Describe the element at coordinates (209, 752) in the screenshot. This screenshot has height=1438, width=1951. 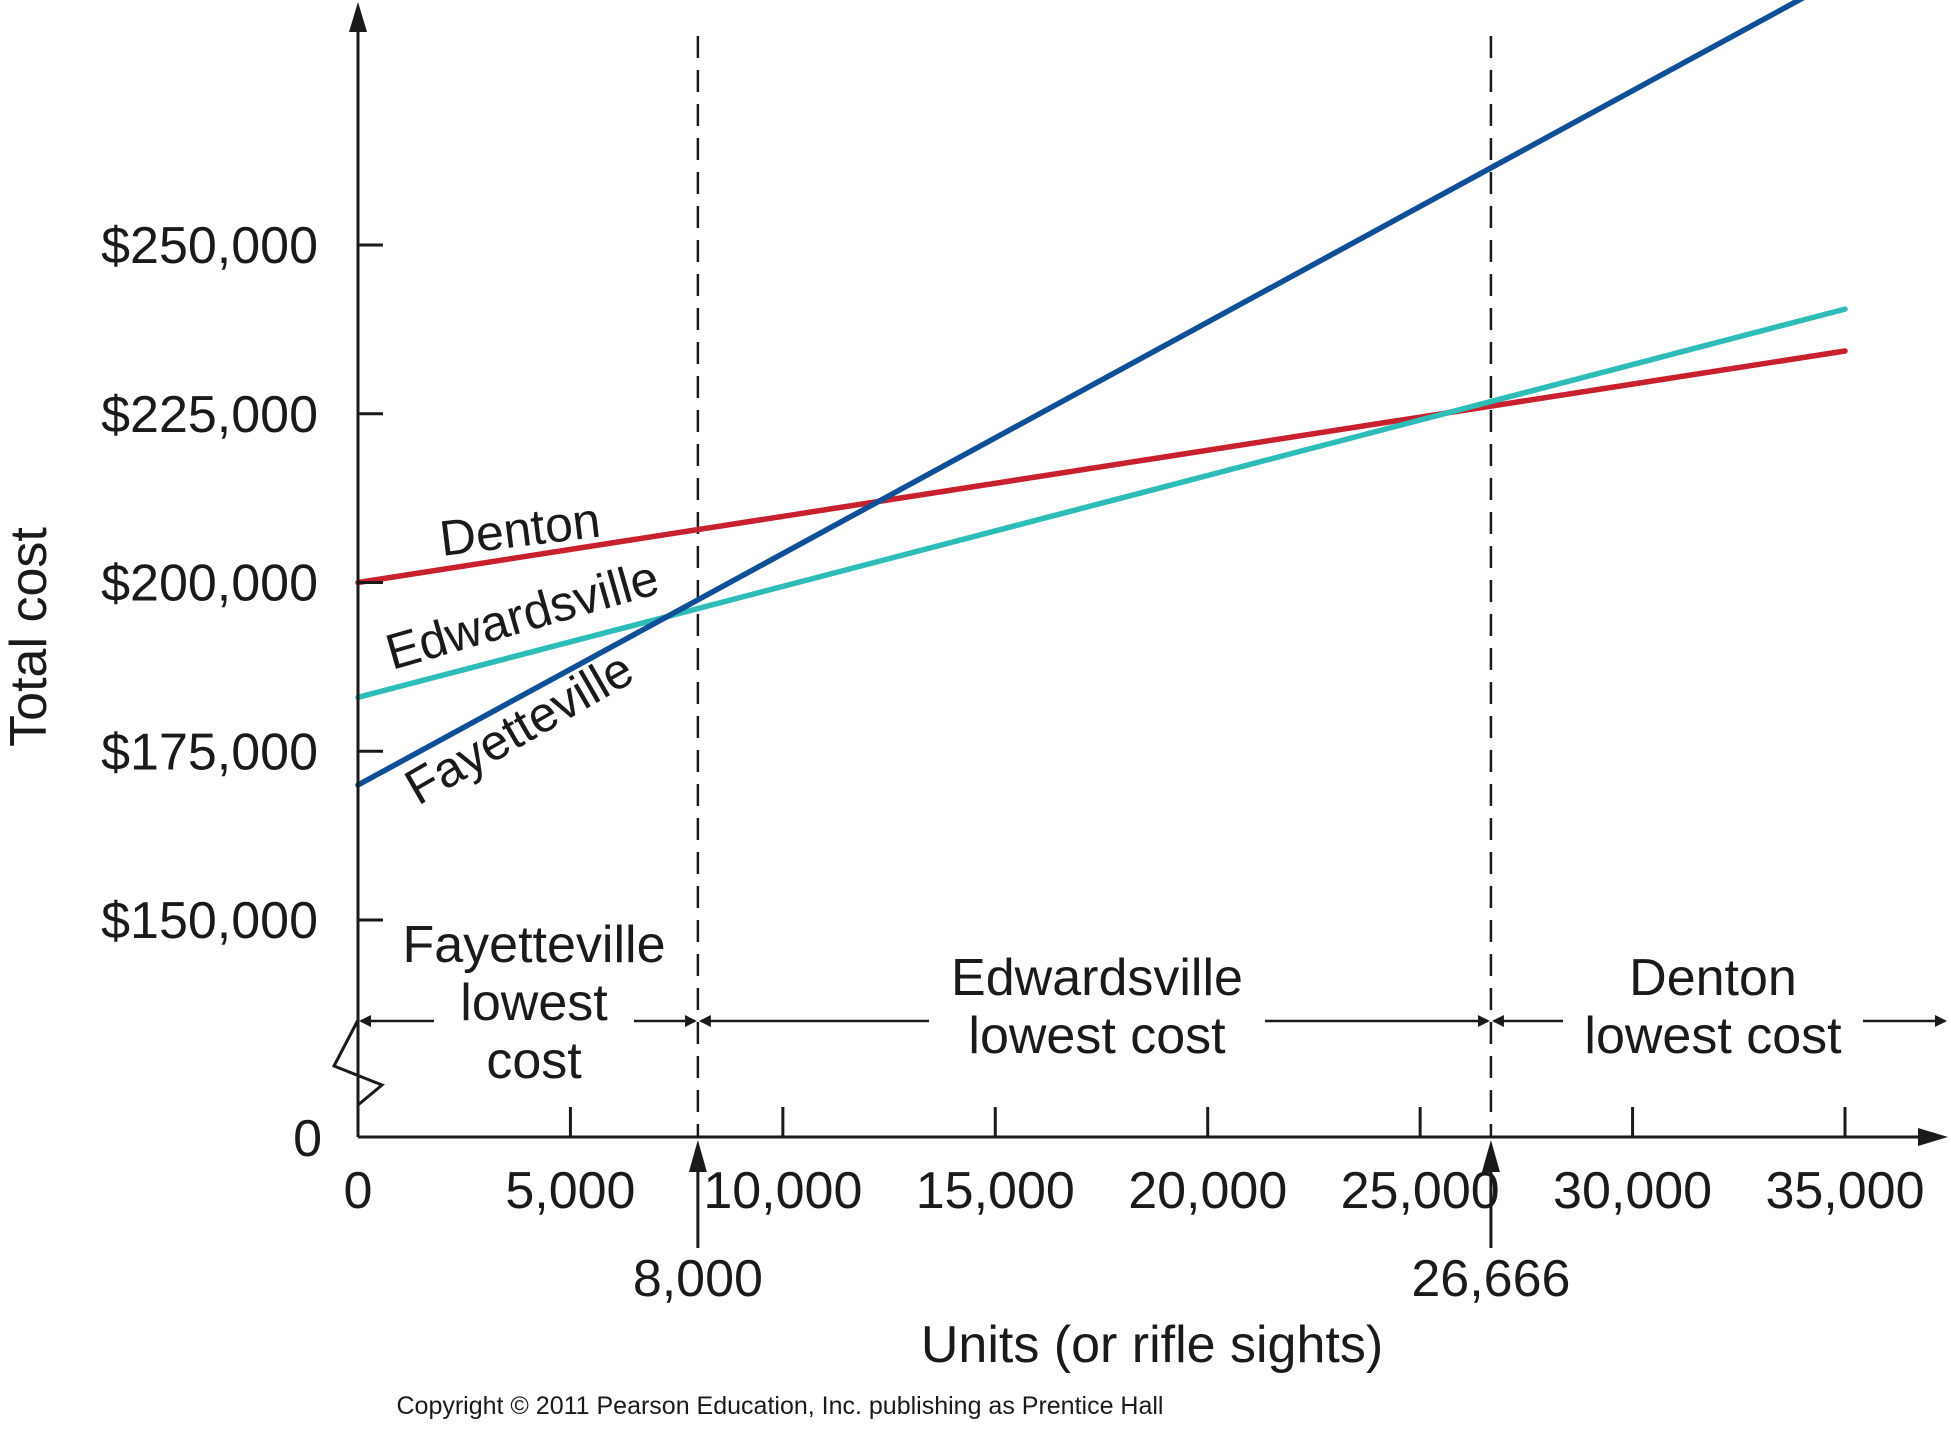
I see `y-tick-label: $175,000` at that location.